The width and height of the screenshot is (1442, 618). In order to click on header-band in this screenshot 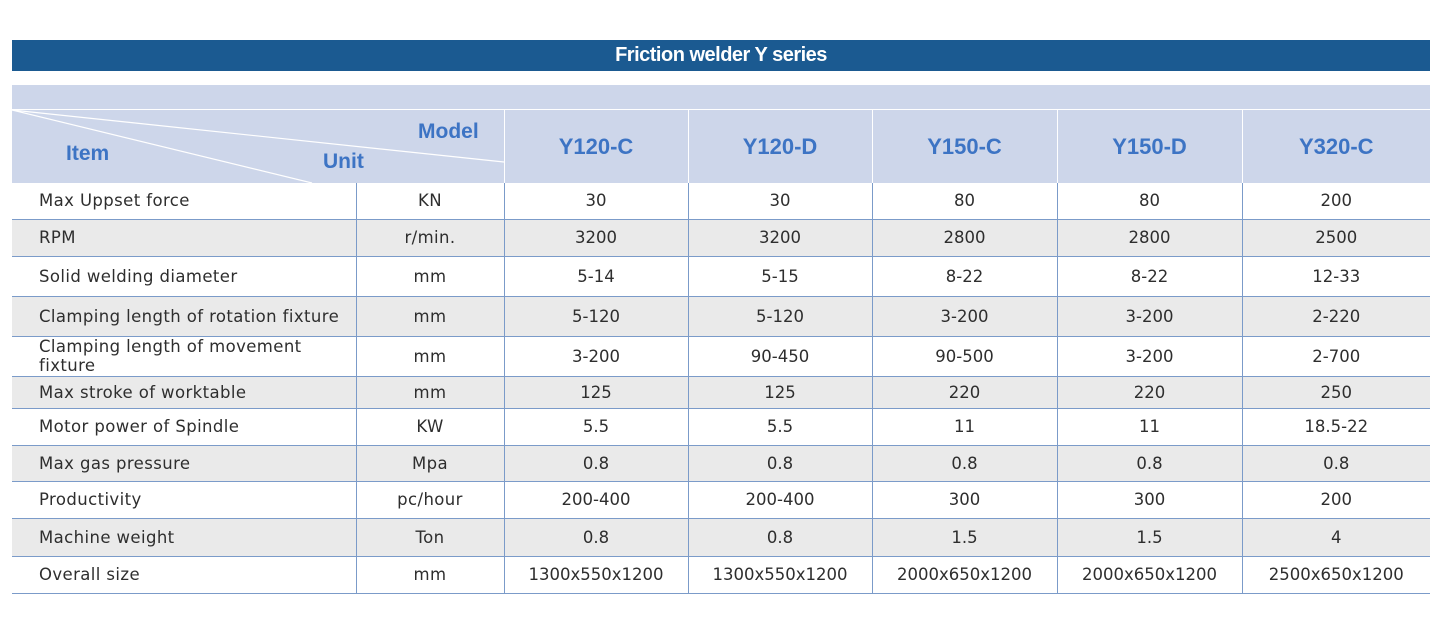, I will do `click(721, 97)`.